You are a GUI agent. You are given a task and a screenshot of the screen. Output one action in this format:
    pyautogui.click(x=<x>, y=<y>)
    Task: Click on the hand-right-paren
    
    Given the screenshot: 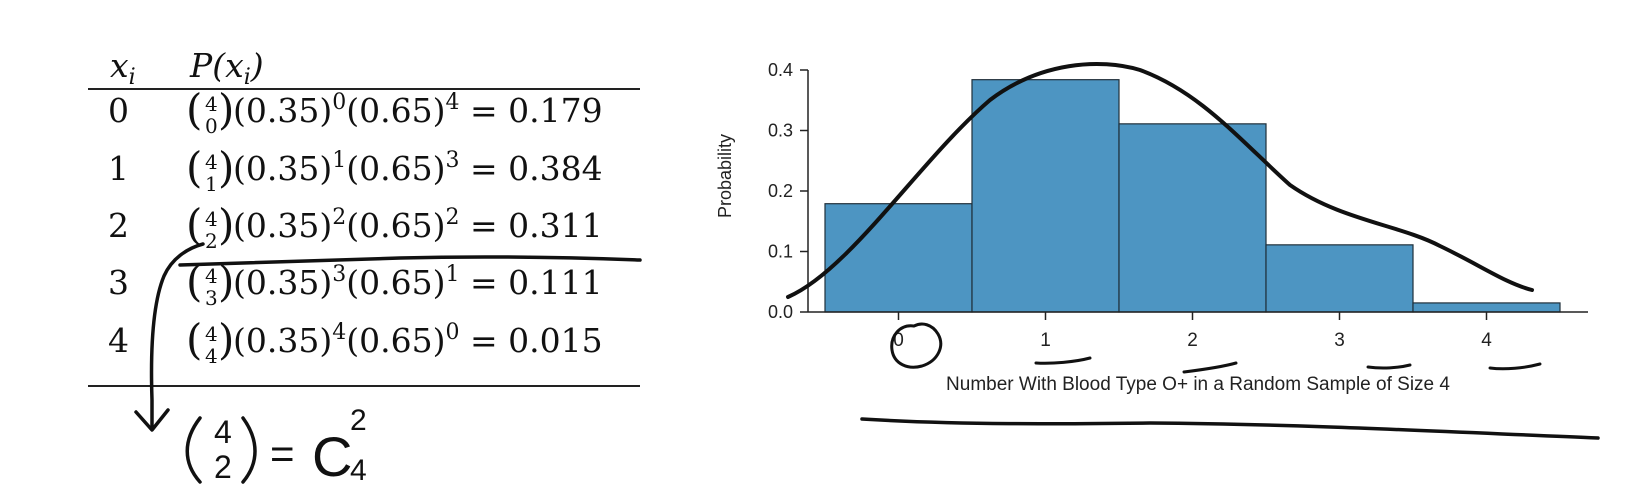 What is the action you would take?
    pyautogui.click(x=249, y=450)
    